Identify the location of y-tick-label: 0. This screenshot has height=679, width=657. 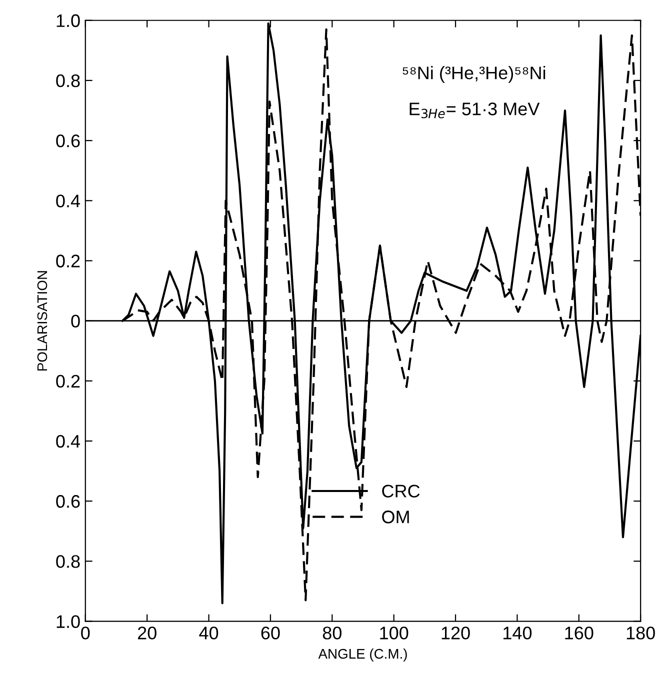
(75, 321).